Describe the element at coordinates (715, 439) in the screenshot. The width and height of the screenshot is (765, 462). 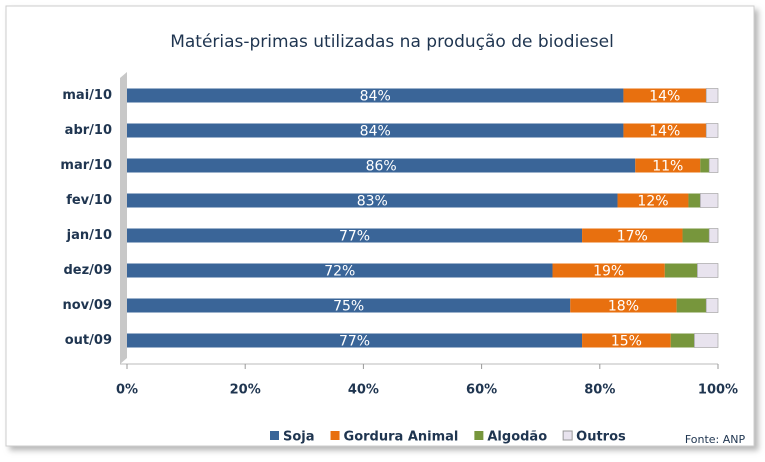
I see `annotation: Fonte: ANP` at that location.